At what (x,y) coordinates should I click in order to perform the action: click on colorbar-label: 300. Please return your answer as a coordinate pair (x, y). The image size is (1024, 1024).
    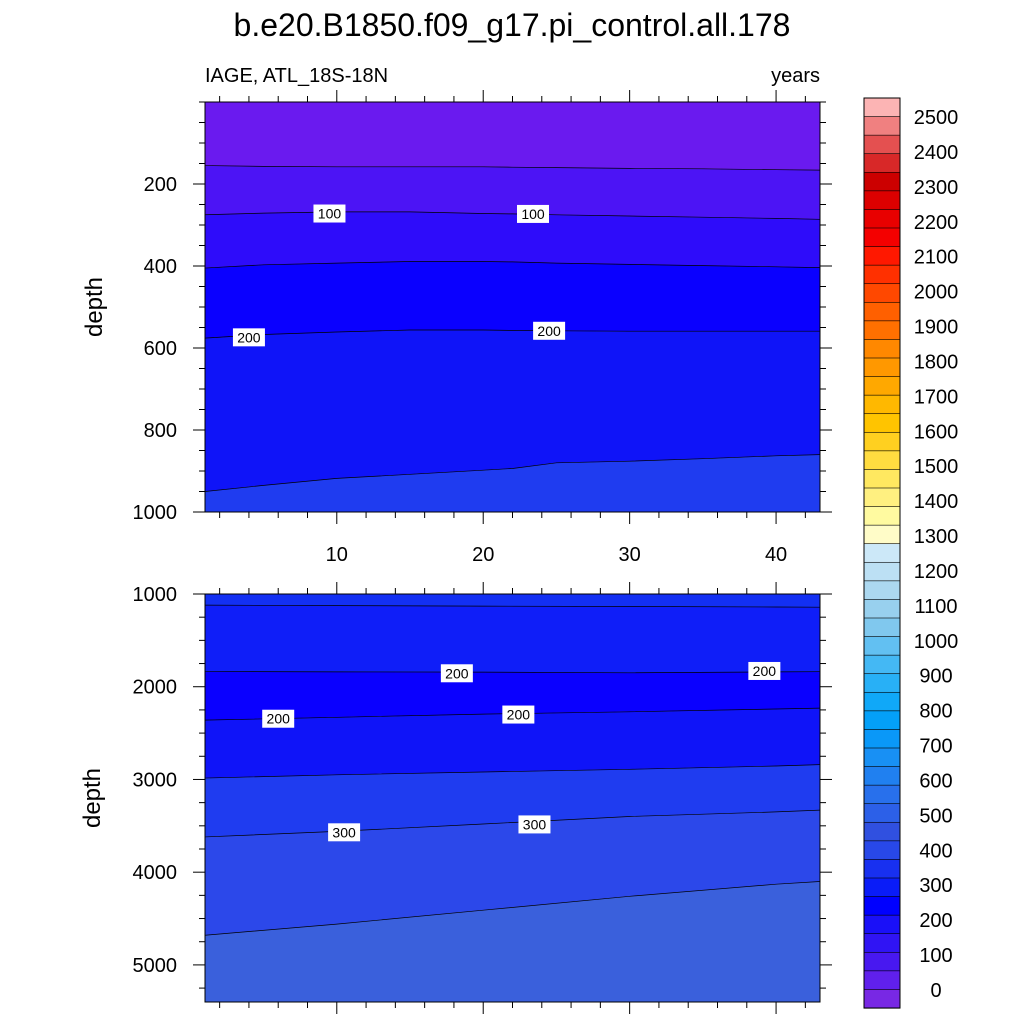
    Looking at the image, I should click on (935, 886).